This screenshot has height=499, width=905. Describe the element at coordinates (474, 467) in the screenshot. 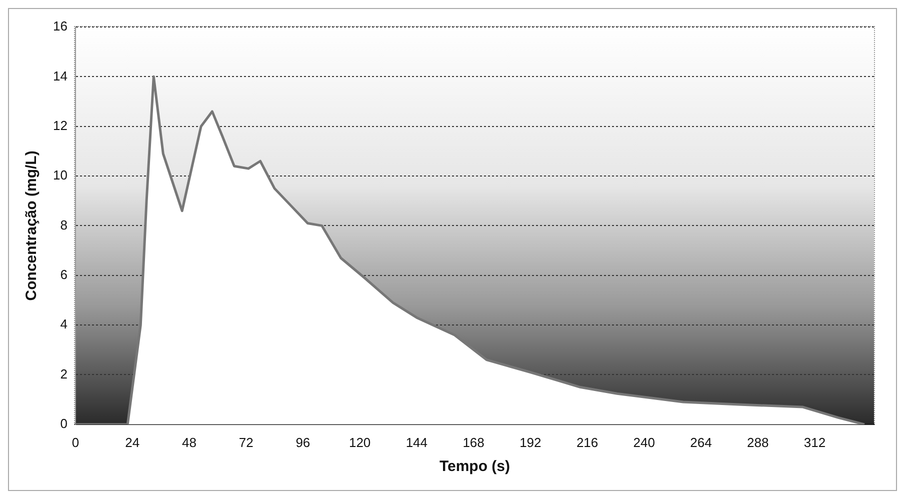

I see `x-axis-title: Tempo (s)` at that location.